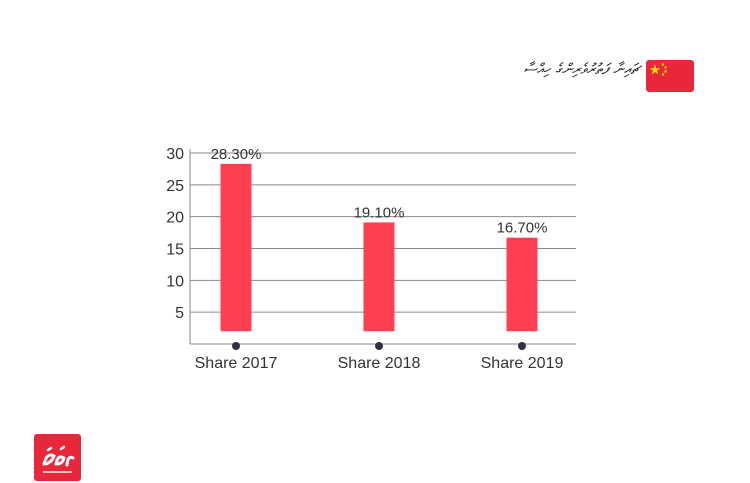 The image size is (750, 483). I want to click on y-tick-label: 25, so click(175, 186).